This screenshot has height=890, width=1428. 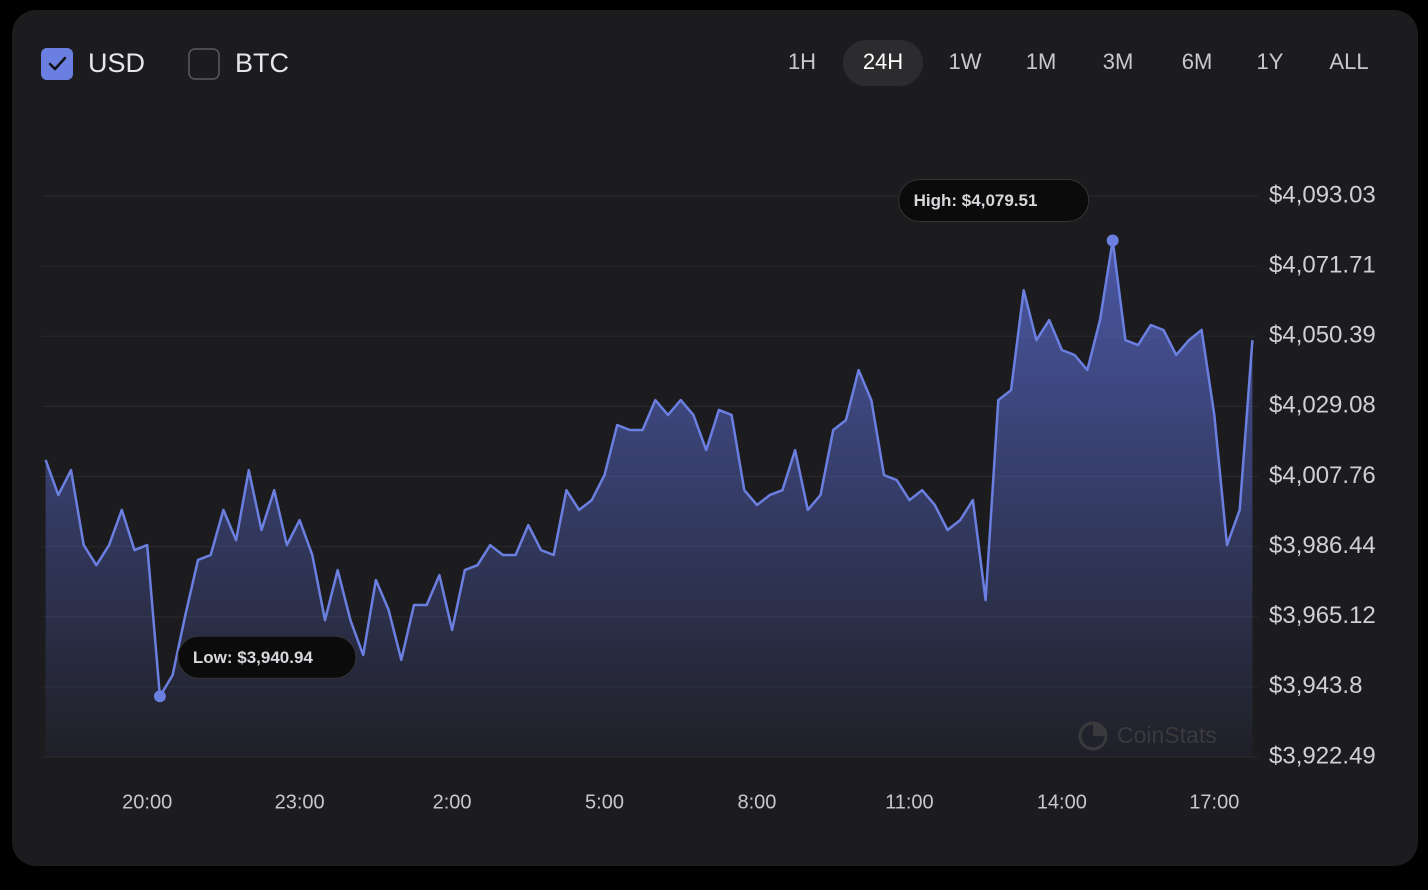 What do you see at coordinates (909, 802) in the screenshot?
I see `x-tick-label: 11:00` at bounding box center [909, 802].